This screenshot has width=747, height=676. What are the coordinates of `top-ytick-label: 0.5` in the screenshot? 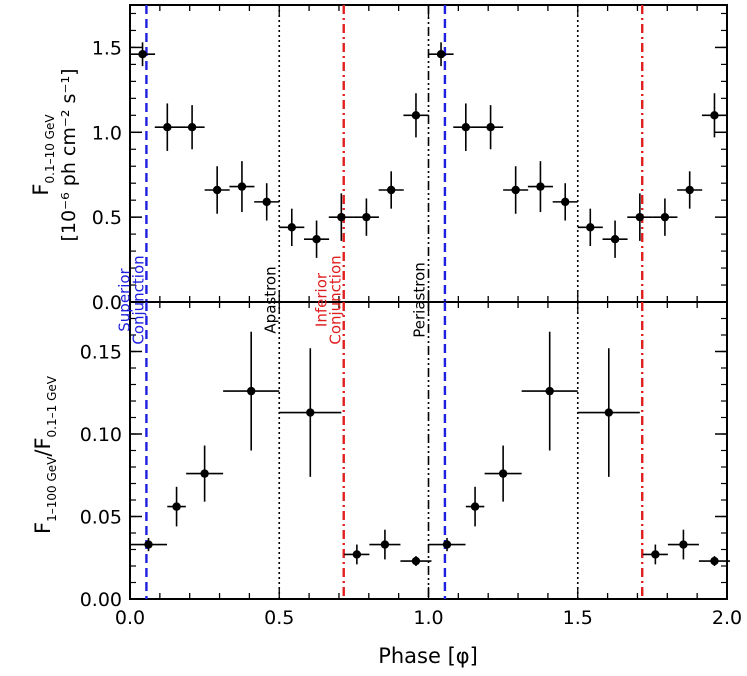 It's located at (107, 218).